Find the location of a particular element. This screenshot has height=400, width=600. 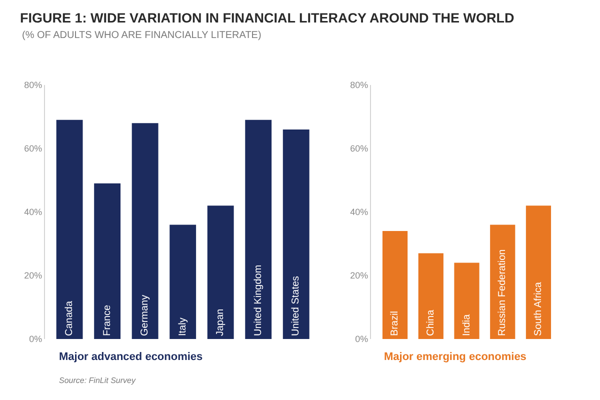

x-tick-label: South Africa is located at coordinates (538, 309).